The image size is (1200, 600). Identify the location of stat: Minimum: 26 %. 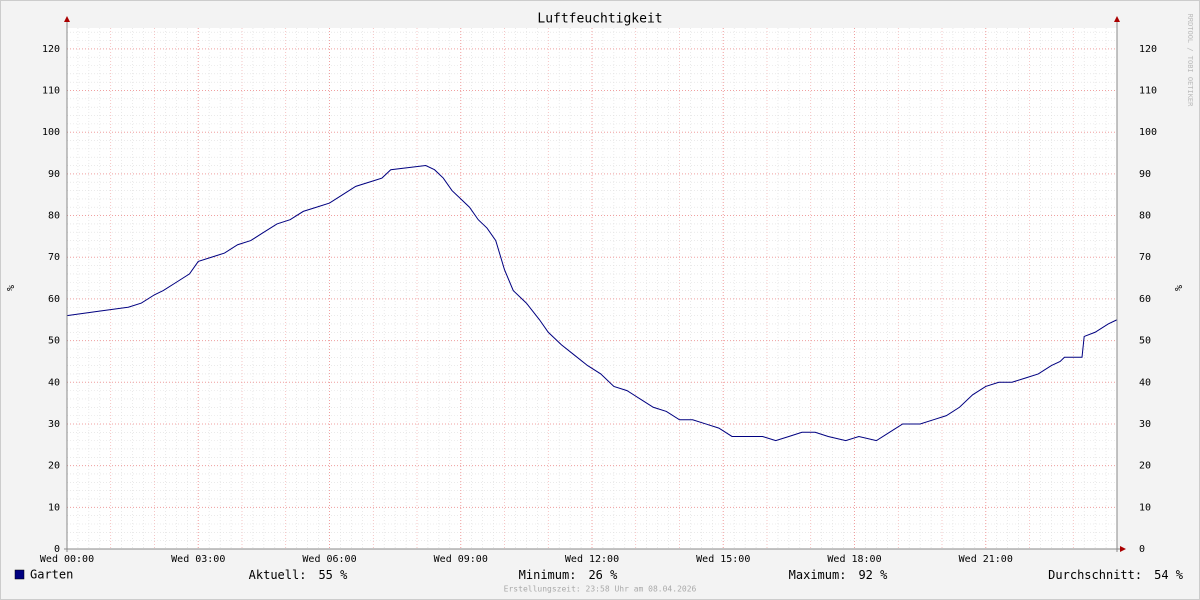
(568, 575).